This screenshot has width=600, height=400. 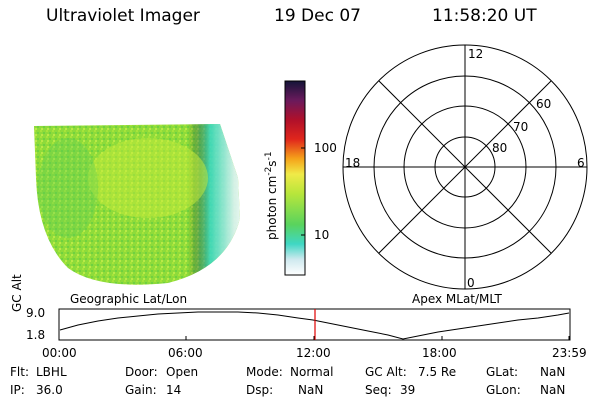 What do you see at coordinates (137, 204) in the screenshot?
I see `uv-image` at bounding box center [137, 204].